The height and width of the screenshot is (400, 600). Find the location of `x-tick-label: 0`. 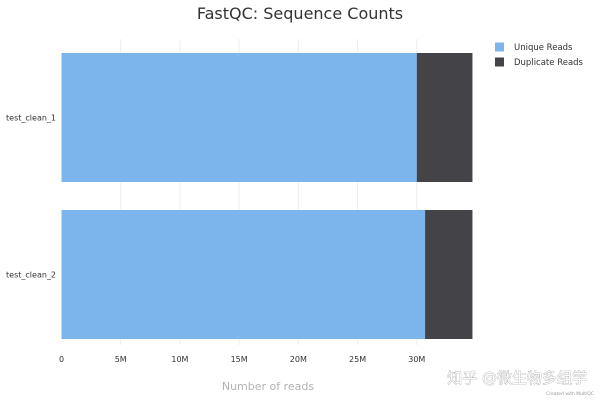

x-tick-label: 0 is located at coordinates (61, 359).